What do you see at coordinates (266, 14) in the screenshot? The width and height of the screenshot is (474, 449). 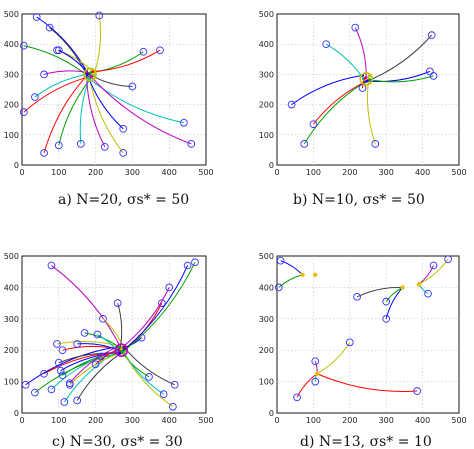 I see `y-tick-label-b: 500` at bounding box center [266, 14].